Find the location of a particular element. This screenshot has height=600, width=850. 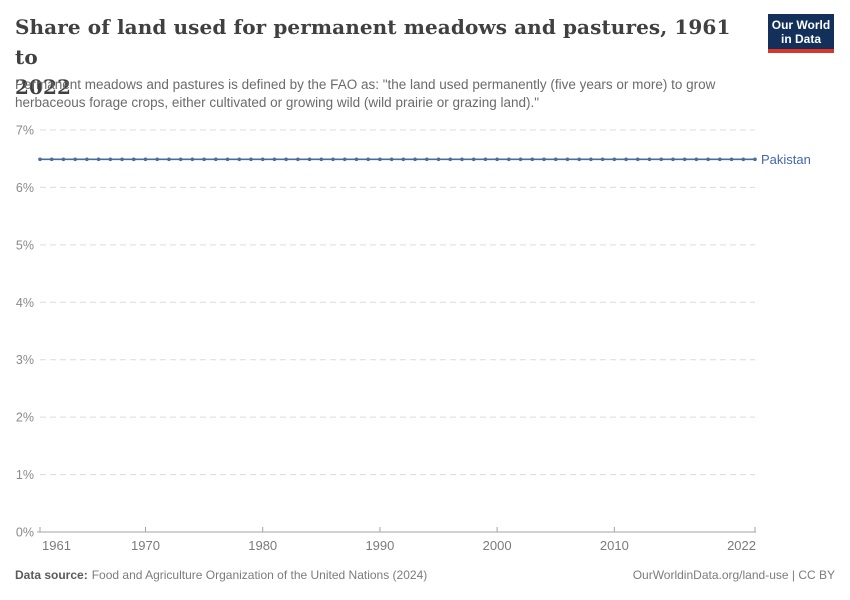

x-axis-tick-label: 2010 is located at coordinates (614, 545).